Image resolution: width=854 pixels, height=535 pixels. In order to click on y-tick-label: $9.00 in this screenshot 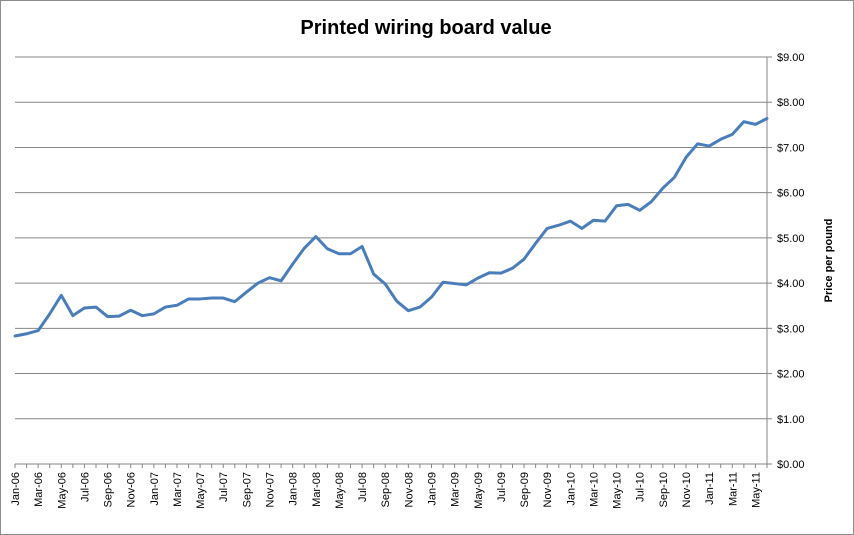, I will do `click(791, 58)`.